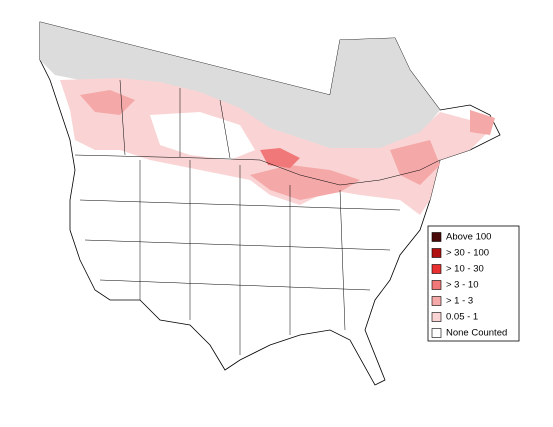  I want to click on legend-label: 0.05 - 1, so click(462, 317).